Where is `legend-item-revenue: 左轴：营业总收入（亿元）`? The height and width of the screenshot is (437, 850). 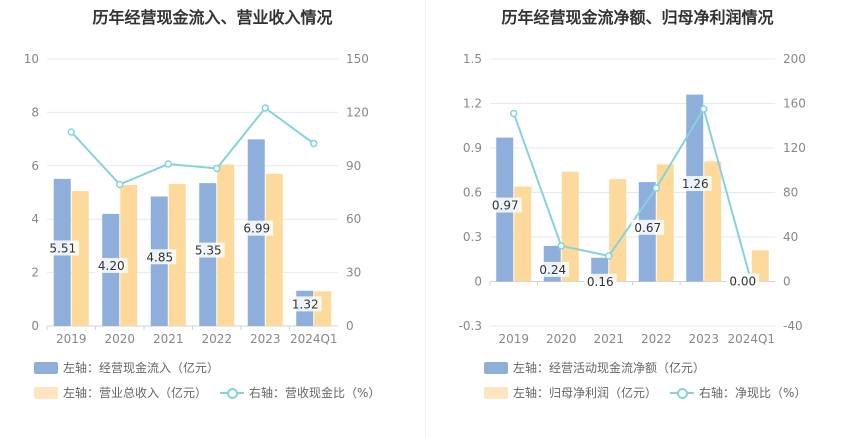
legend-item-revenue: 左轴：营业总收入（亿元） is located at coordinates (120, 392).